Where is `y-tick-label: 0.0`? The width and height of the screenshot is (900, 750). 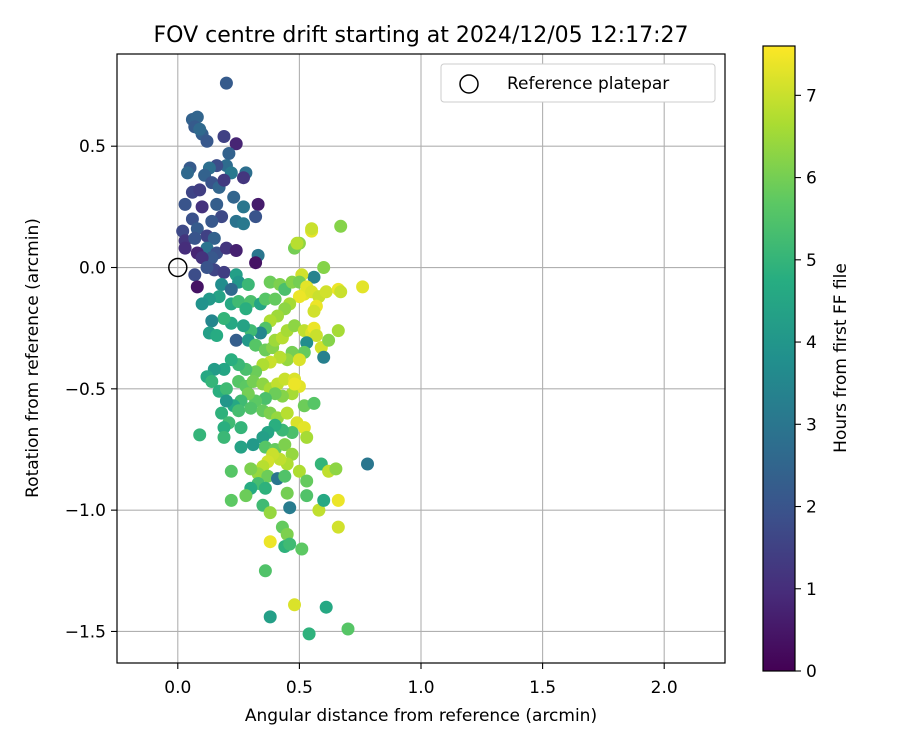 y-tick-label: 0.0 is located at coordinates (92, 269).